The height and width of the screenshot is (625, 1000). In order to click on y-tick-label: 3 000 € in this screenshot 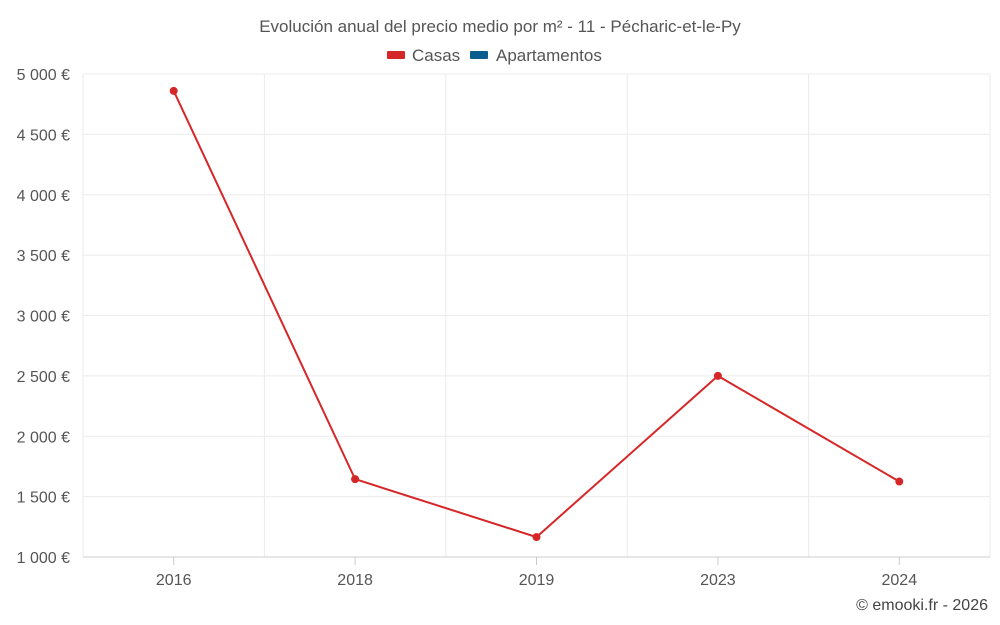, I will do `click(43, 317)`.